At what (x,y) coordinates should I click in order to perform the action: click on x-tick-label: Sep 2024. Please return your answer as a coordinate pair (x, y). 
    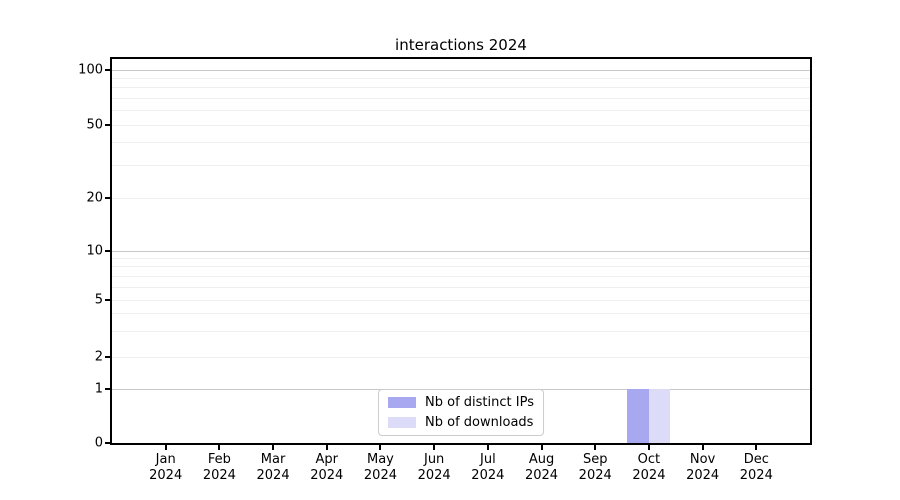
    Looking at the image, I should click on (595, 468).